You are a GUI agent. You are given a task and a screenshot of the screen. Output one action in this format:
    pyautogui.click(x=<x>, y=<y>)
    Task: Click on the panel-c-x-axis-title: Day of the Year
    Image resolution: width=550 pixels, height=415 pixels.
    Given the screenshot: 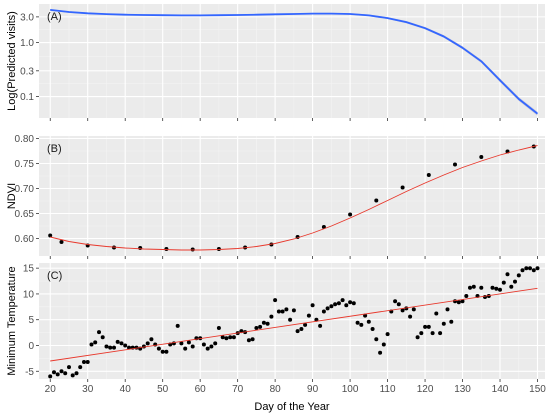 What is the action you would take?
    pyautogui.click(x=292, y=407)
    